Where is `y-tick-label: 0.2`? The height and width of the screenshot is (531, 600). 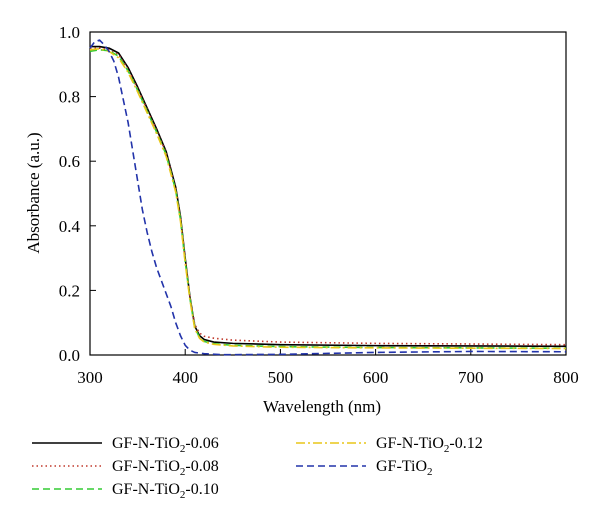 y-tick-label: 0.2 is located at coordinates (69, 290).